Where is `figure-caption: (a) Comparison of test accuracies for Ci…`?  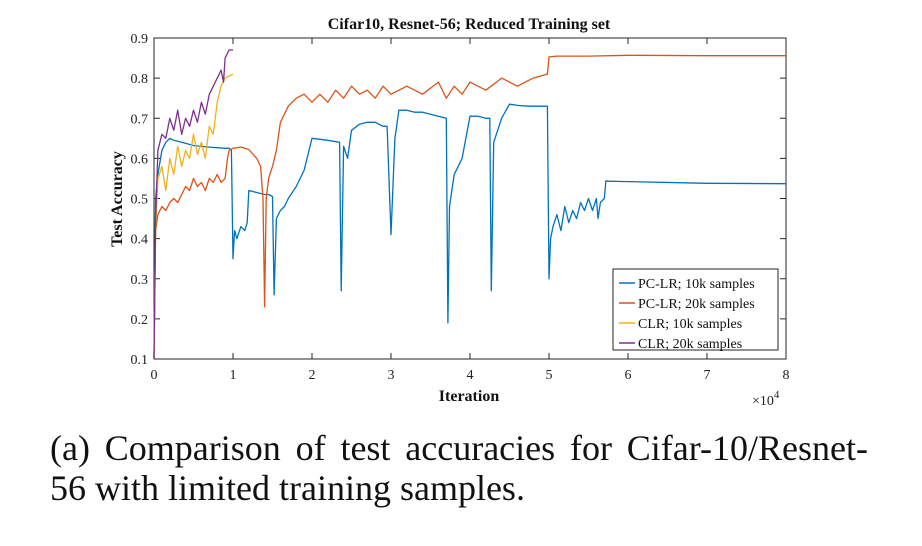
figure-caption: (a) Comparison of test accuracies for Ci… is located at coordinates (459, 468).